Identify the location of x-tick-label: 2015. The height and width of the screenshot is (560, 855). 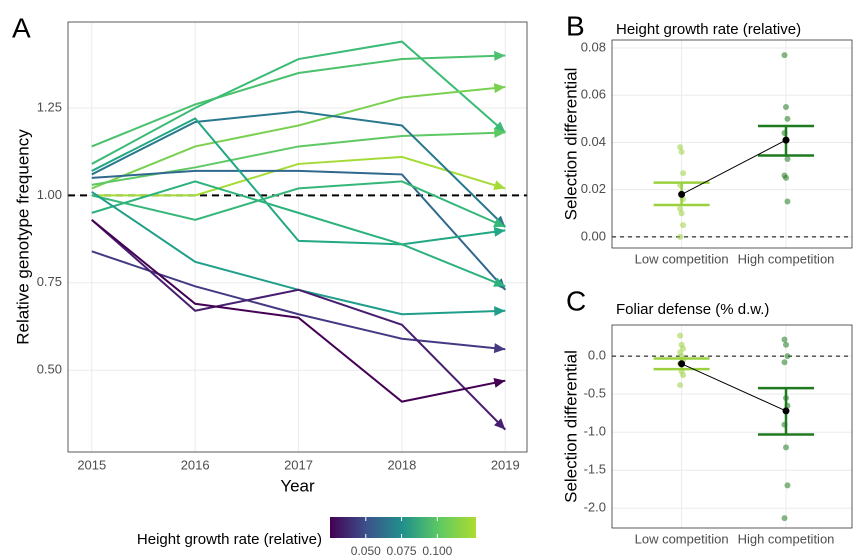
(91, 464).